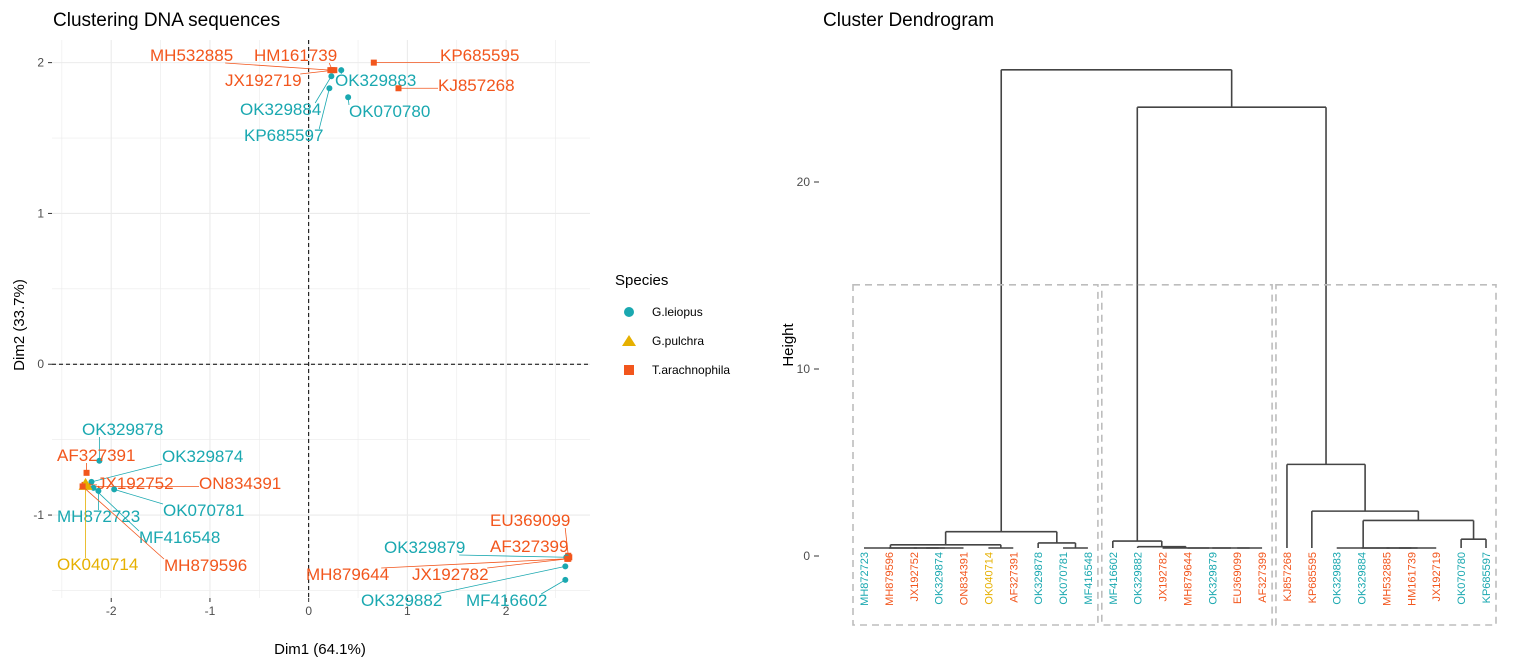 This screenshot has height=667, width=1536. What do you see at coordinates (1462, 578) in the screenshot?
I see `leaf-label: OK070780` at bounding box center [1462, 578].